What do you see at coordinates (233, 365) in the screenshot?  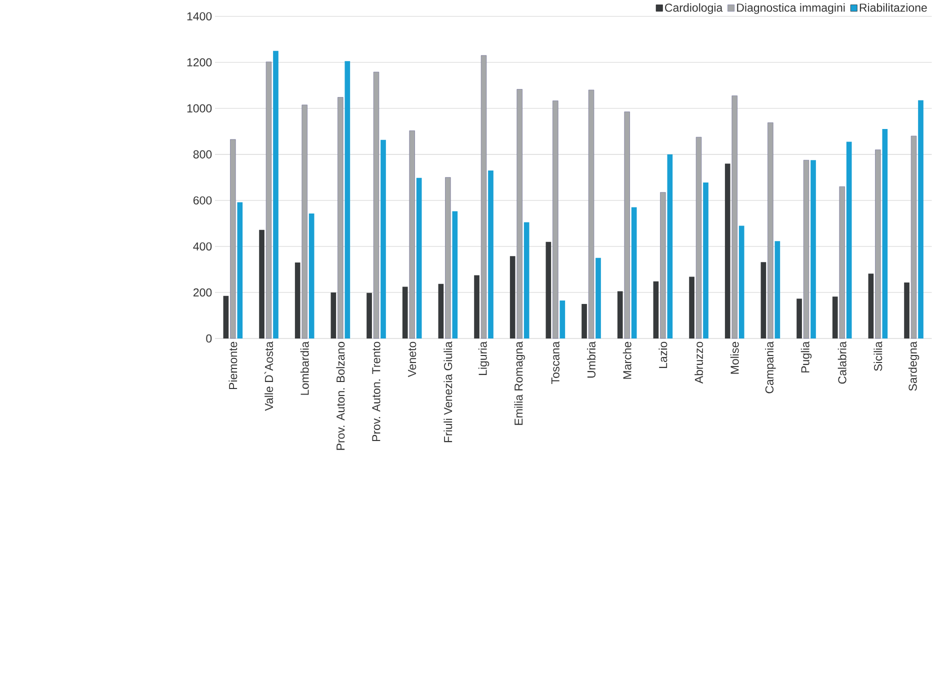 I see `x-tick-label: Piemonte` at bounding box center [233, 365].